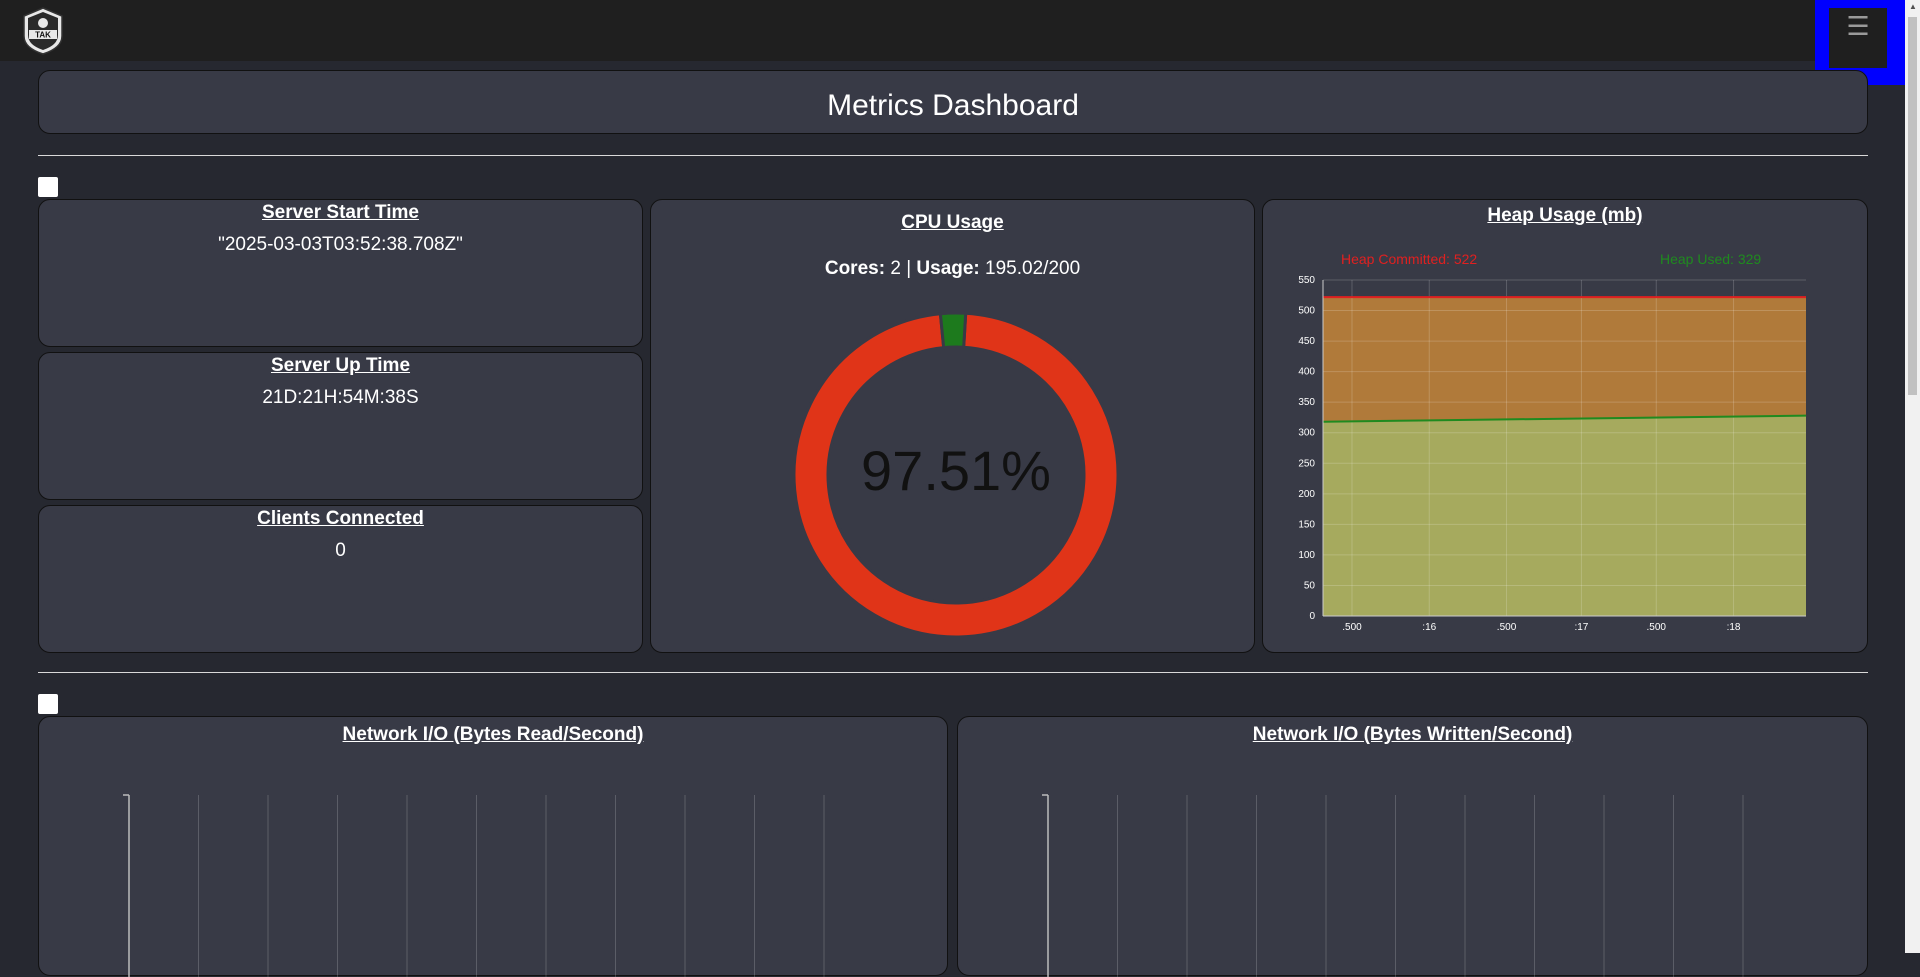  What do you see at coordinates (1409, 259) in the screenshot?
I see `legend-heap-committed: Heap Committed: 522` at bounding box center [1409, 259].